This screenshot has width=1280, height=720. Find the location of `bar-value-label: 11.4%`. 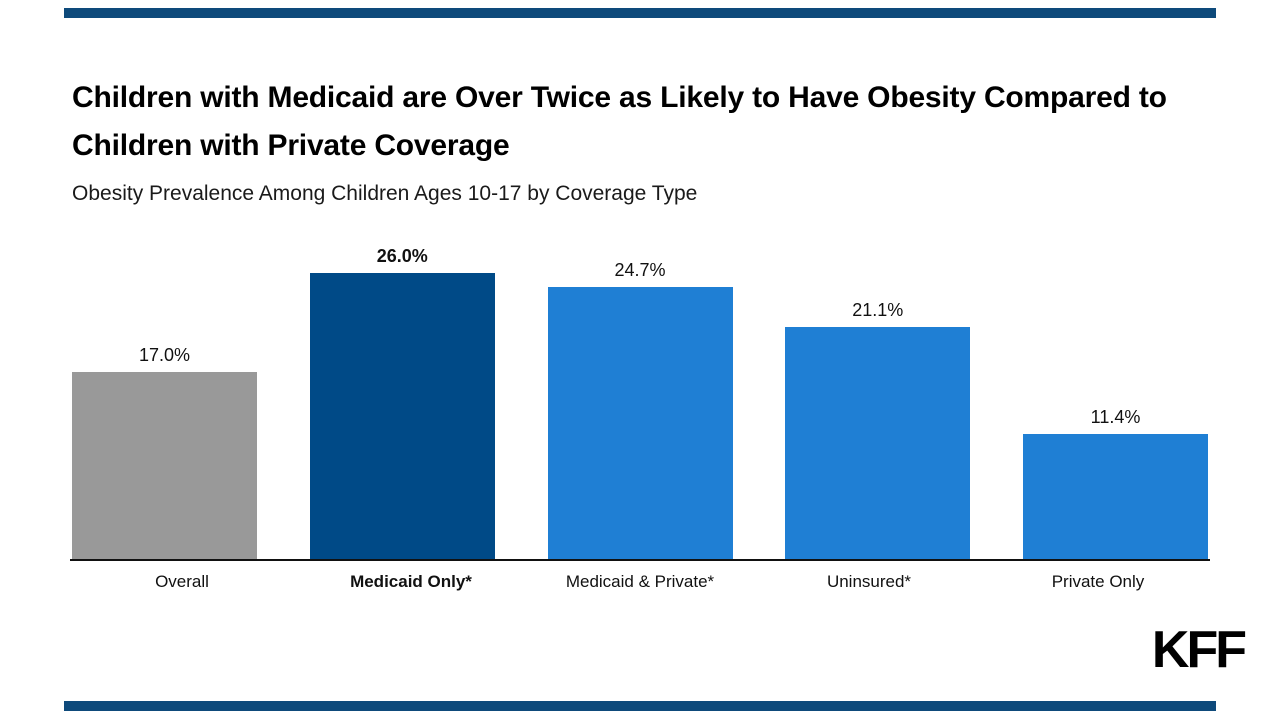

bar-value-label: 11.4% is located at coordinates (1115, 417).